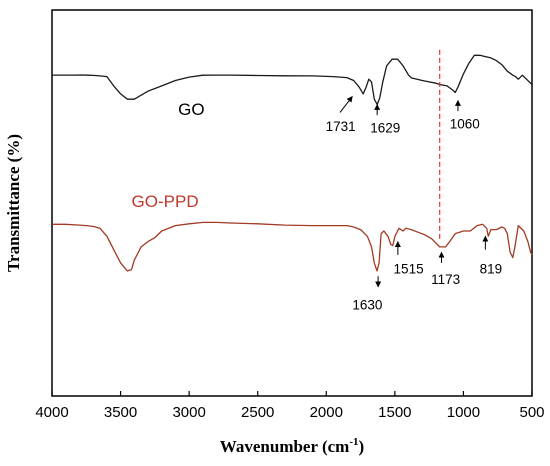  Describe the element at coordinates (445, 279) in the screenshot. I see `annotation-label-1173: 1173` at that location.